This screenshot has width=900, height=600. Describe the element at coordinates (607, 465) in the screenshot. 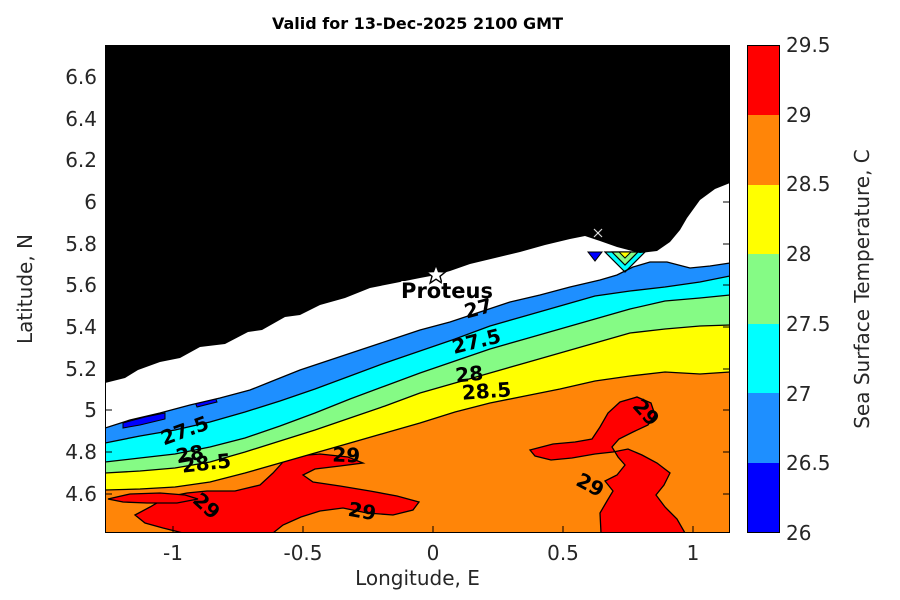

I see `region-over-29-southeast` at that location.